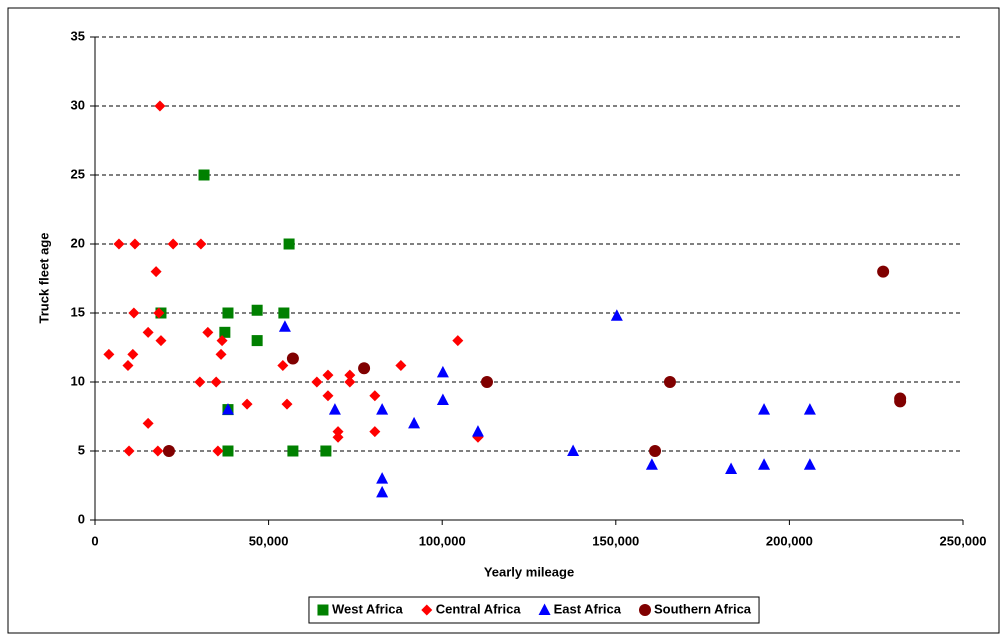 This screenshot has height=634, width=1008. I want to click on y-tick-label: 20, so click(78, 242).